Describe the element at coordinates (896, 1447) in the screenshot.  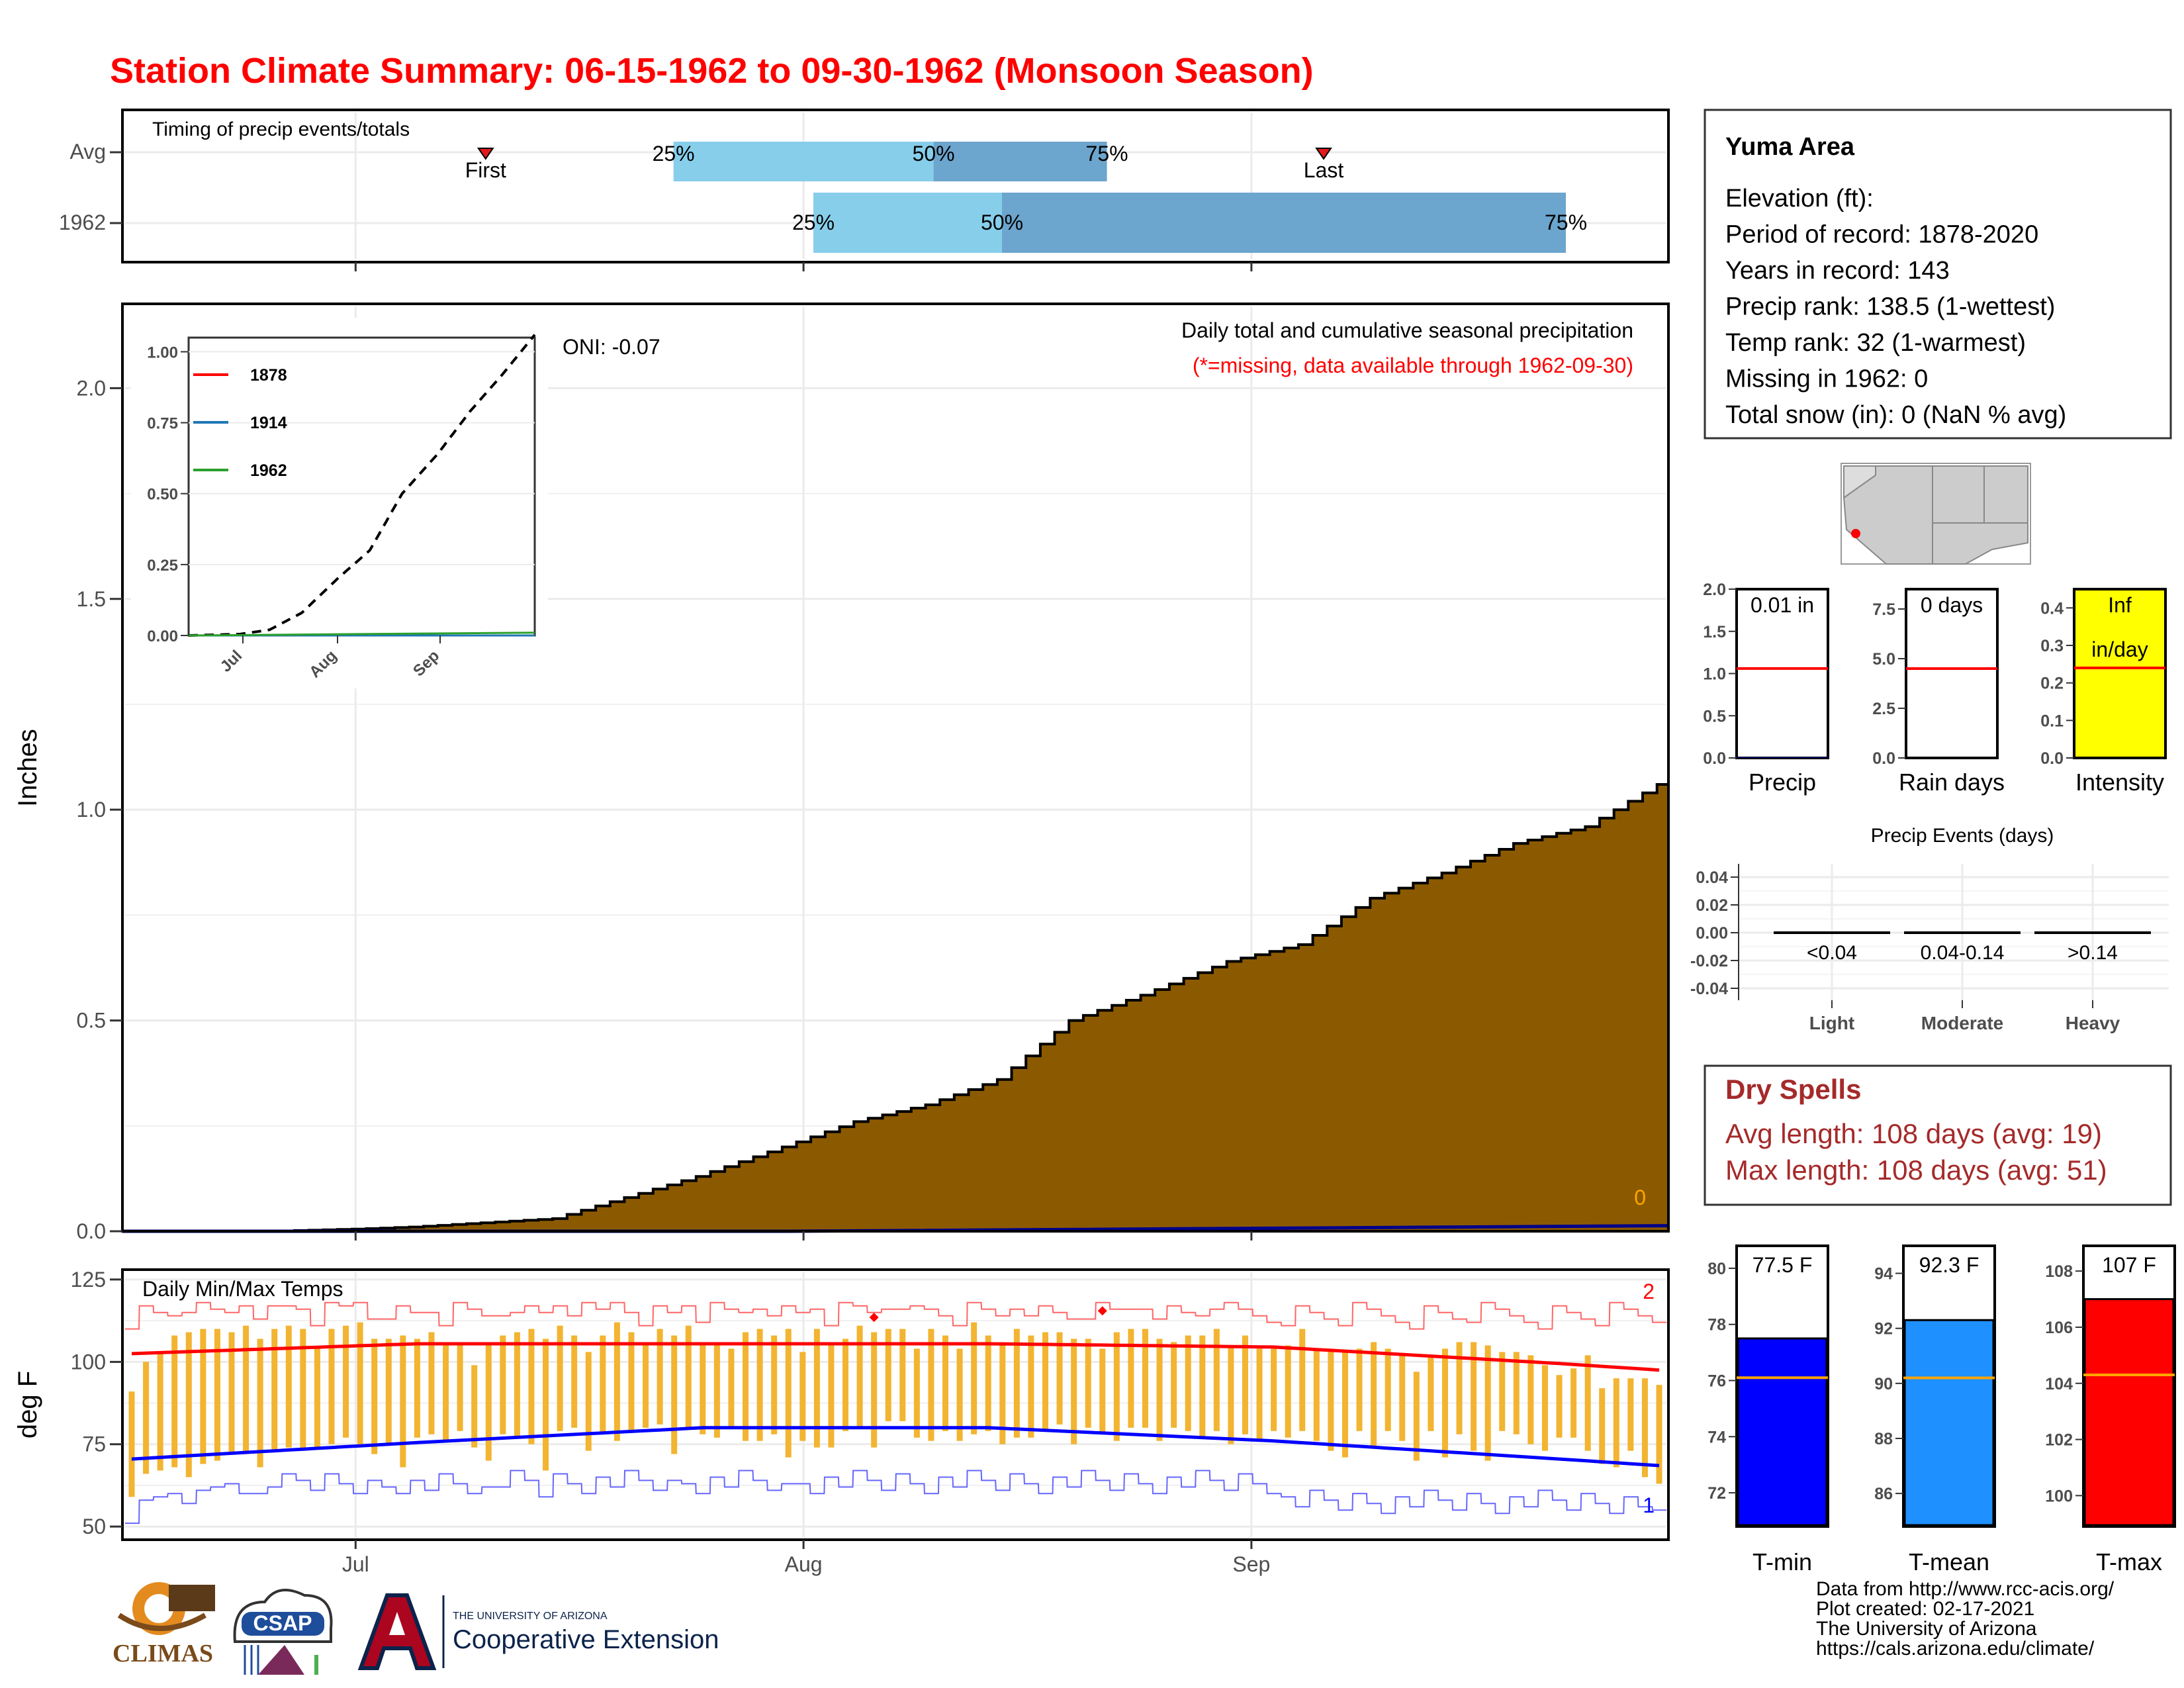
I see `avg-min-line` at that location.